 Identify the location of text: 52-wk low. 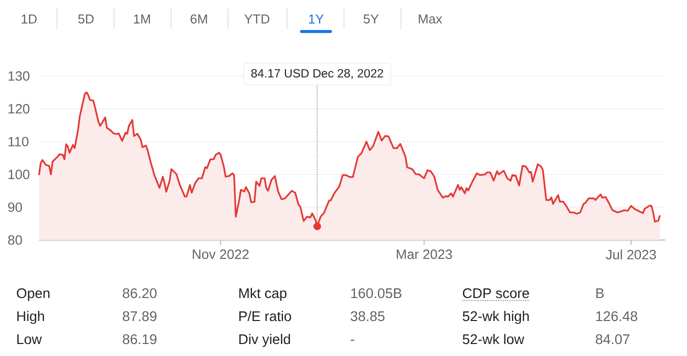
(493, 339).